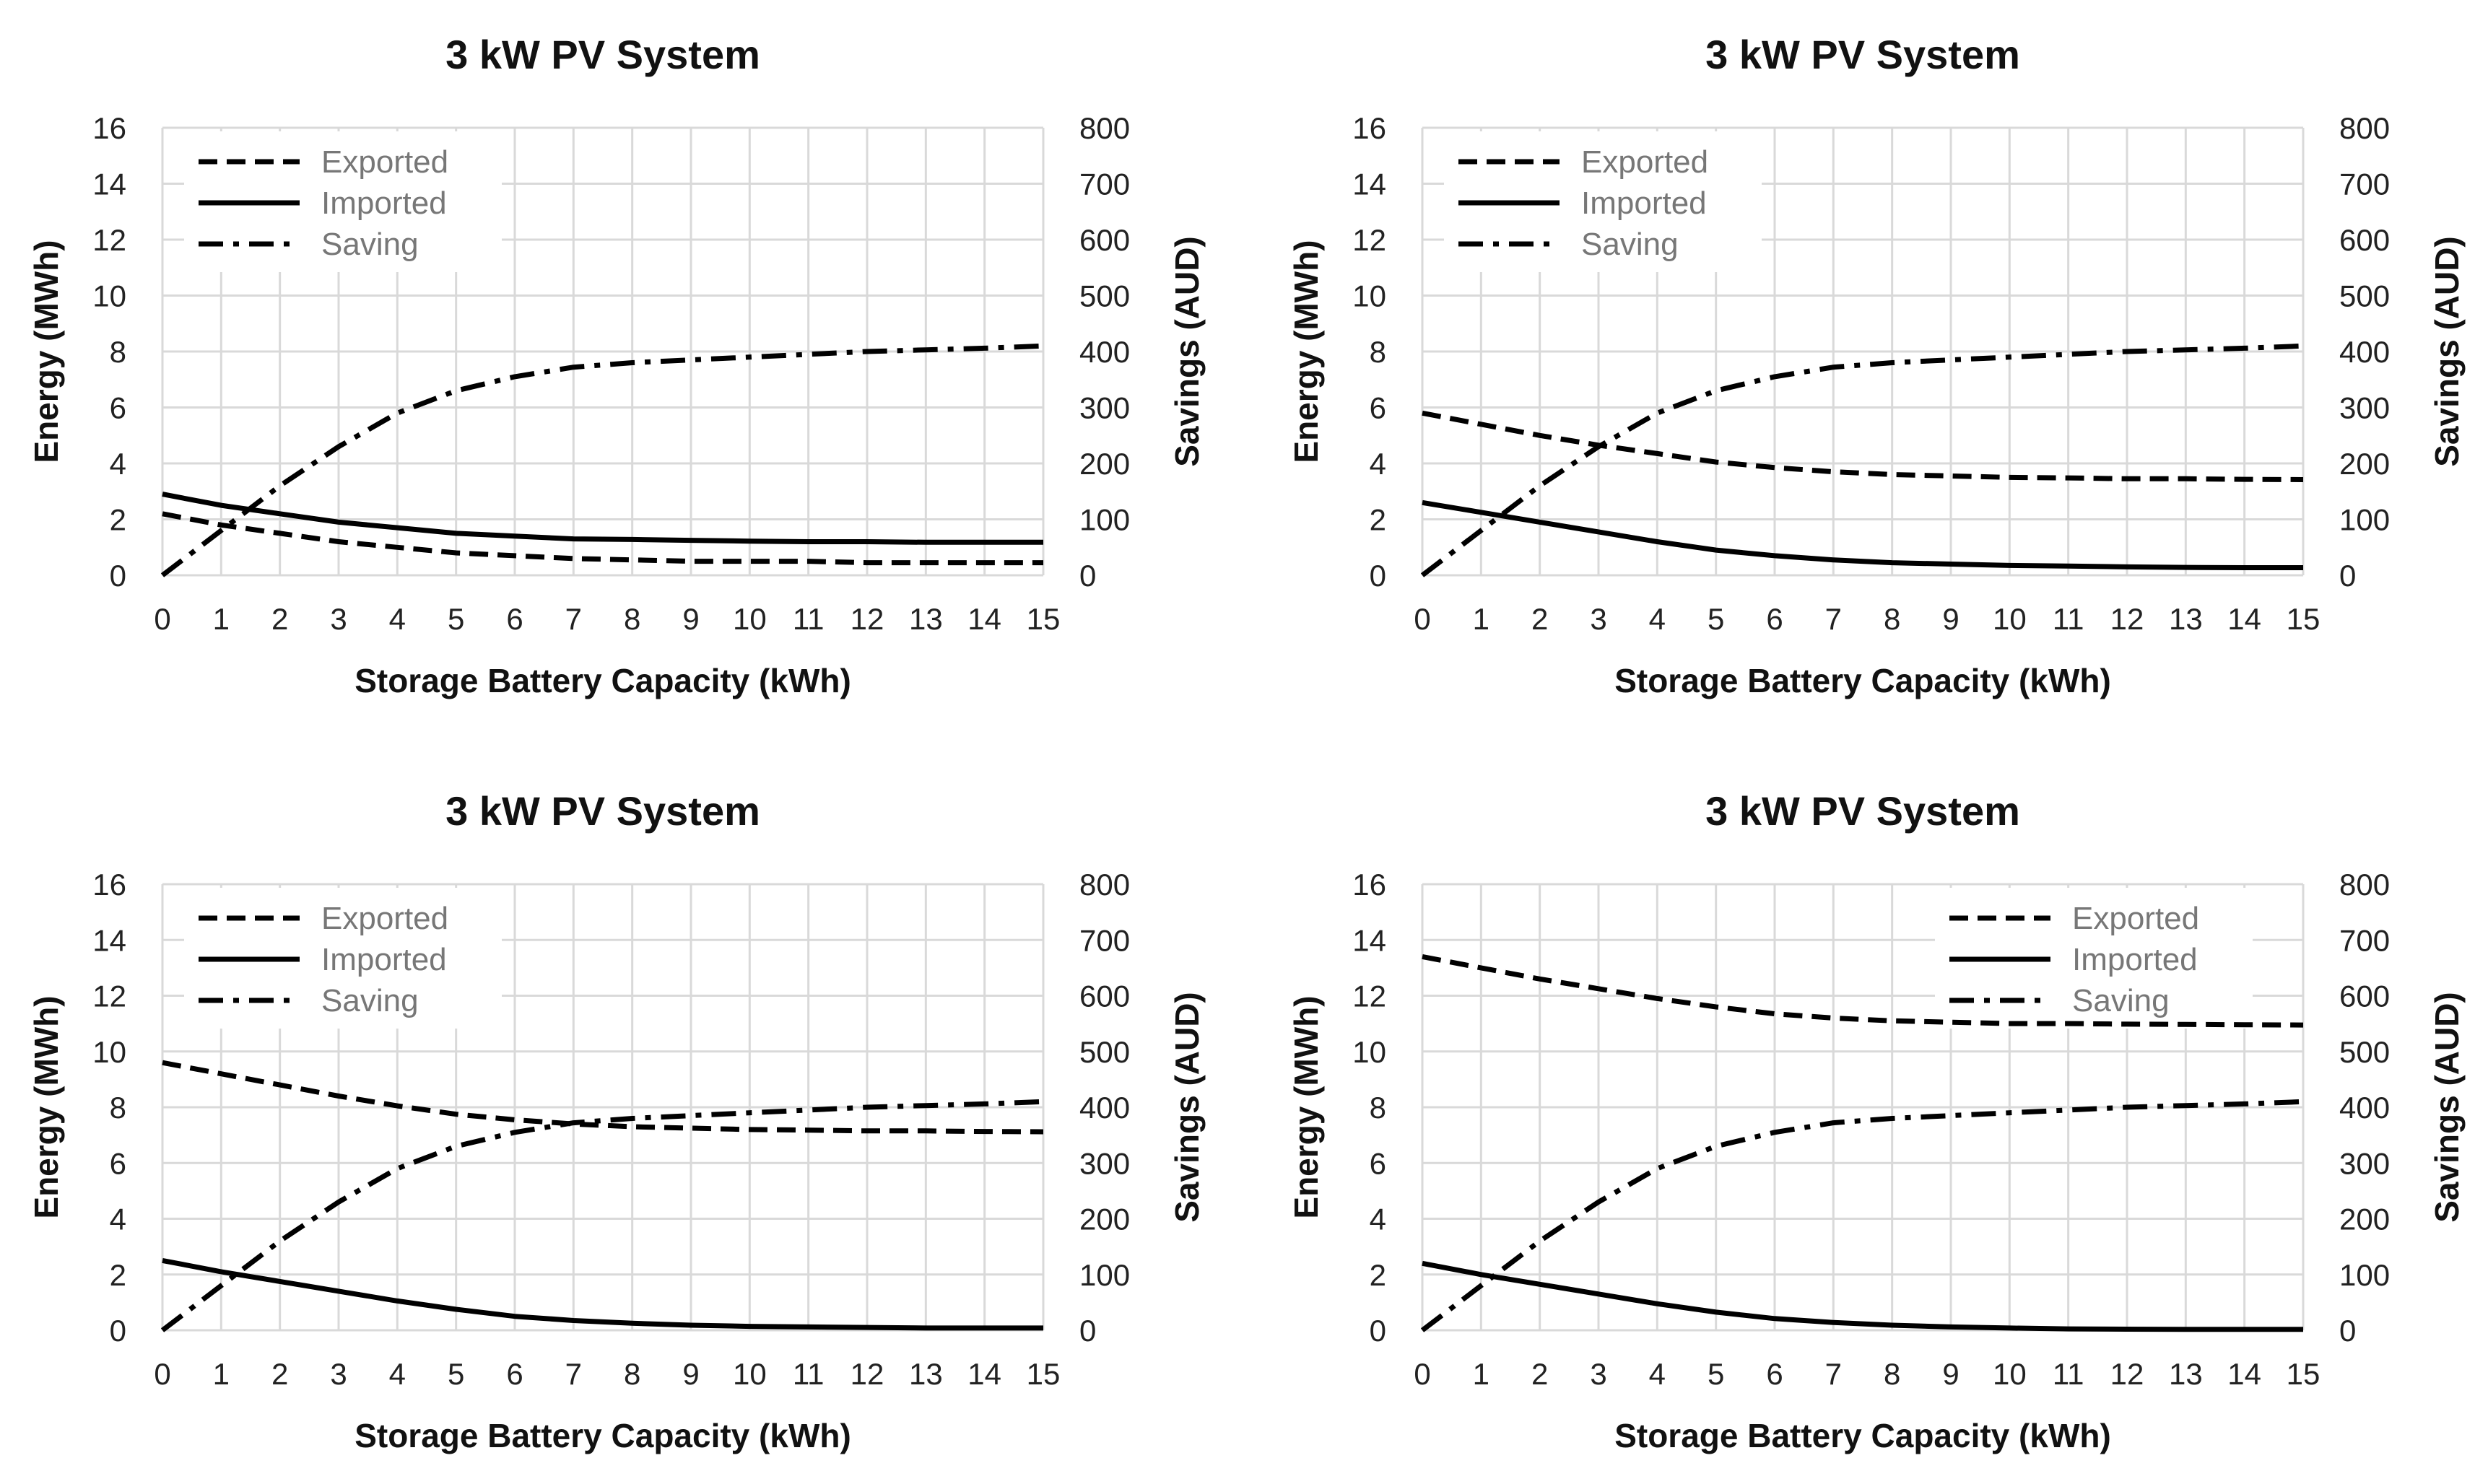  What do you see at coordinates (118, 1163) in the screenshot?
I see `y-tick-label: 6` at bounding box center [118, 1163].